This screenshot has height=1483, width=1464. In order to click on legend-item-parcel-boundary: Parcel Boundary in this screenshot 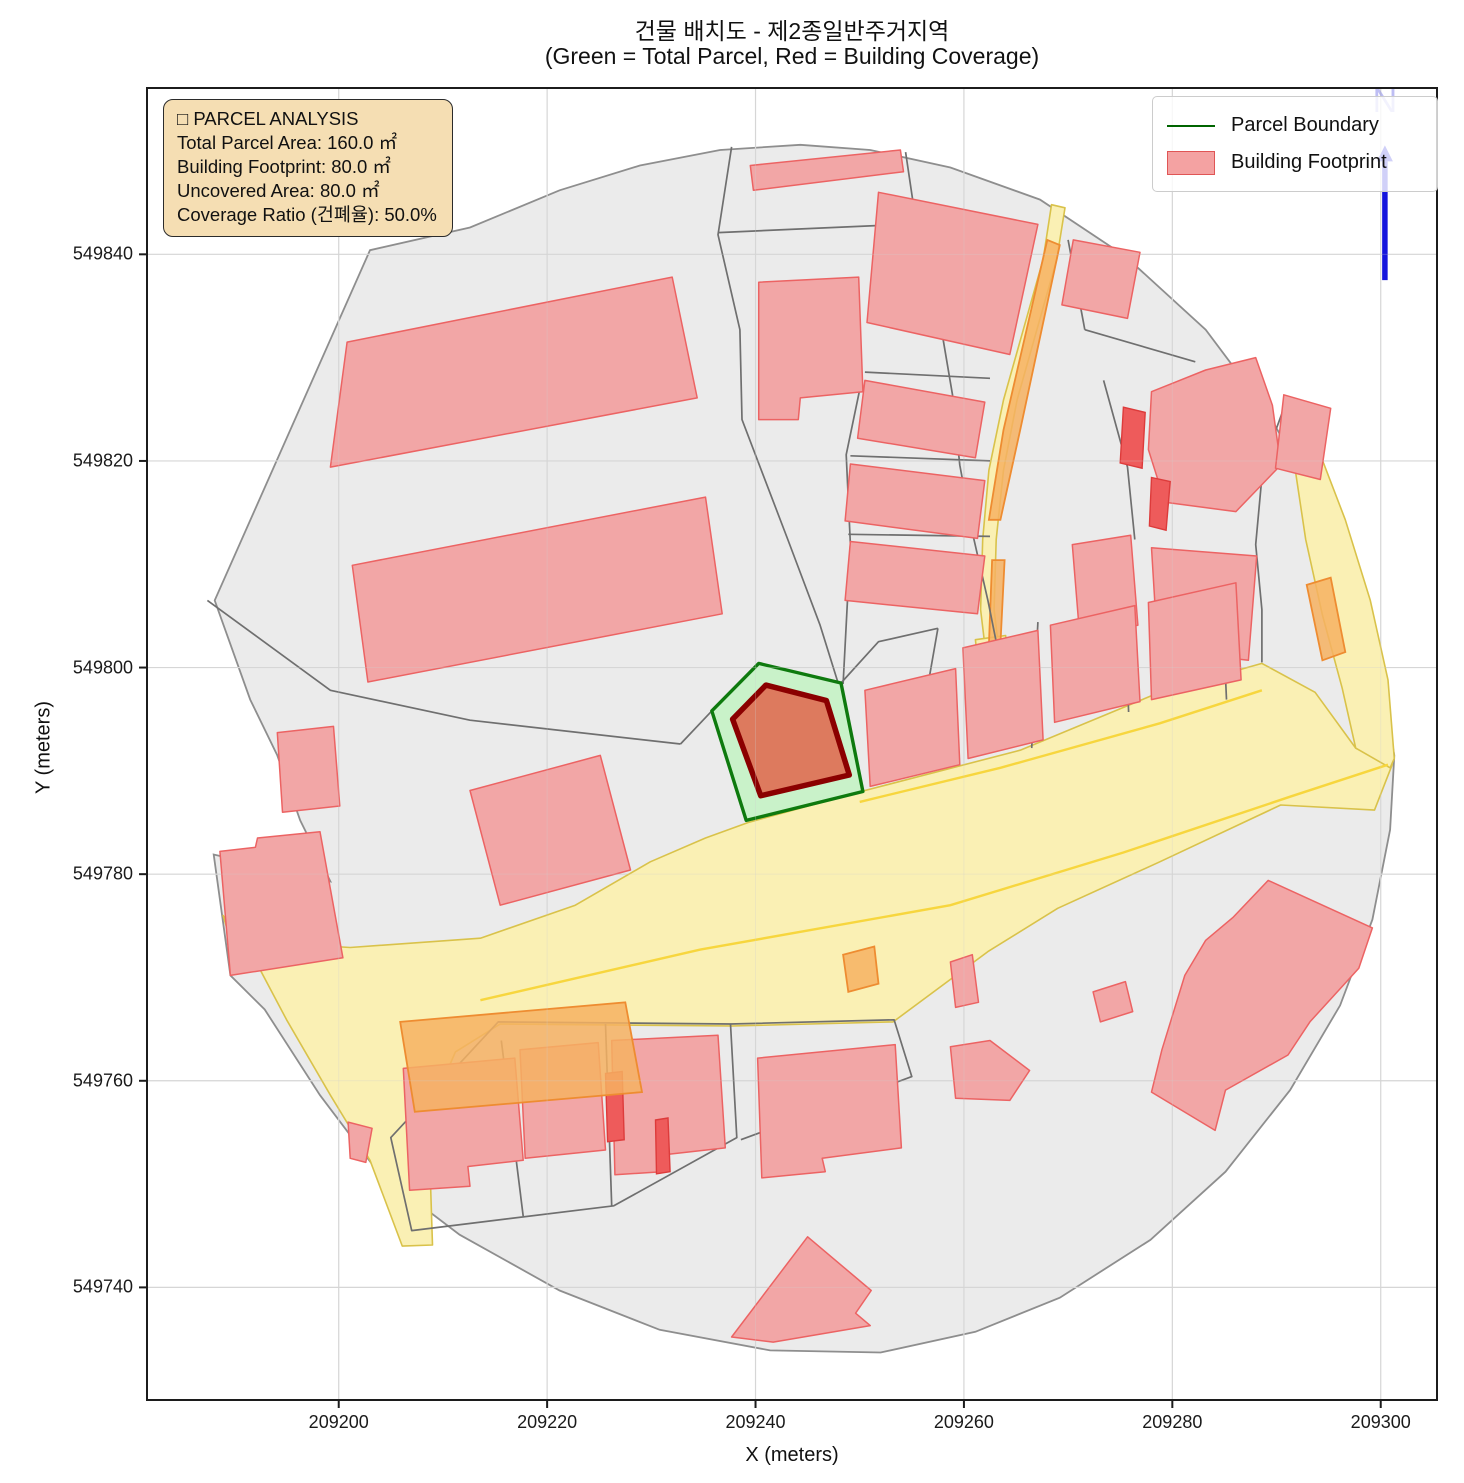, I will do `click(1295, 125)`.